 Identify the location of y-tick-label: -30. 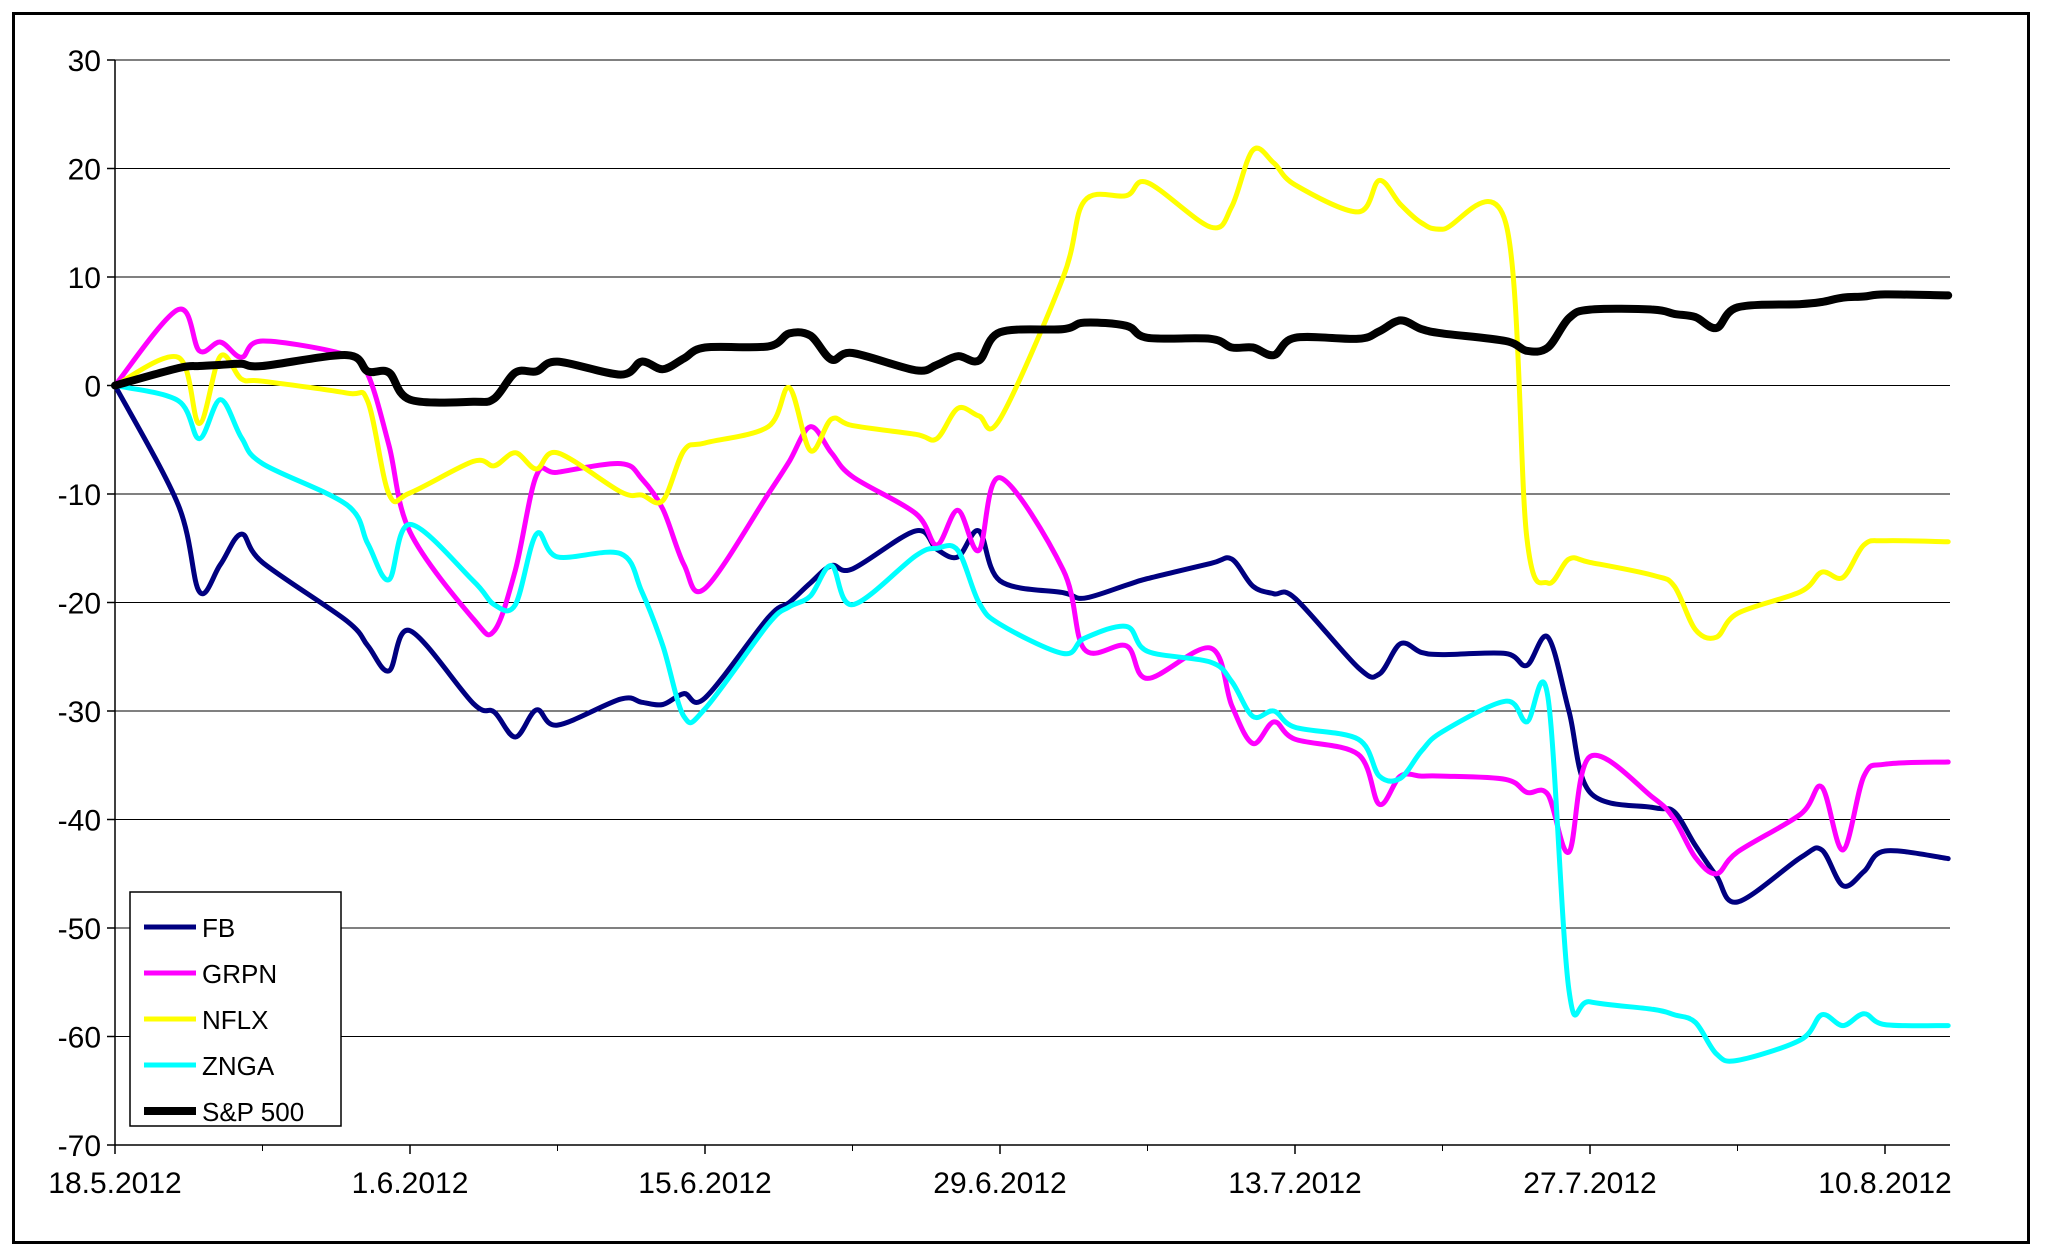
(79, 712).